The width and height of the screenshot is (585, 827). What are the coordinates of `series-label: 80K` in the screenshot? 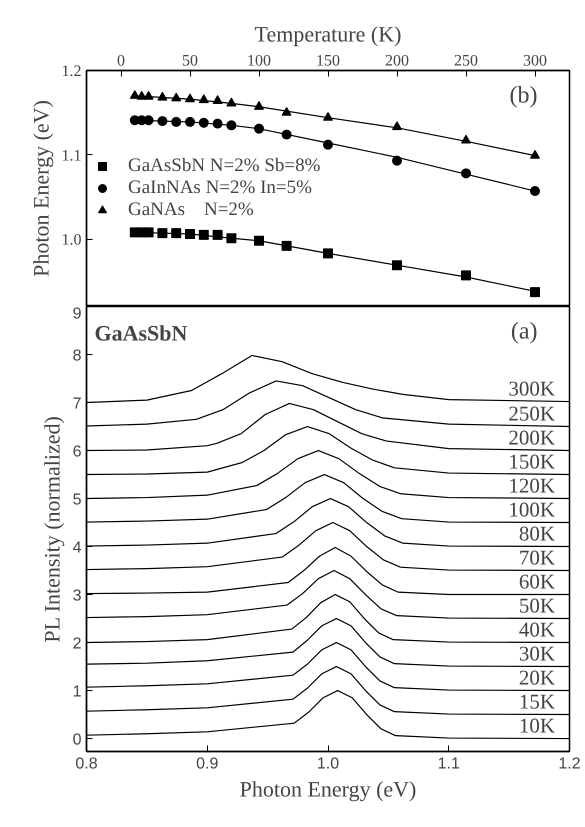 It's located at (537, 534).